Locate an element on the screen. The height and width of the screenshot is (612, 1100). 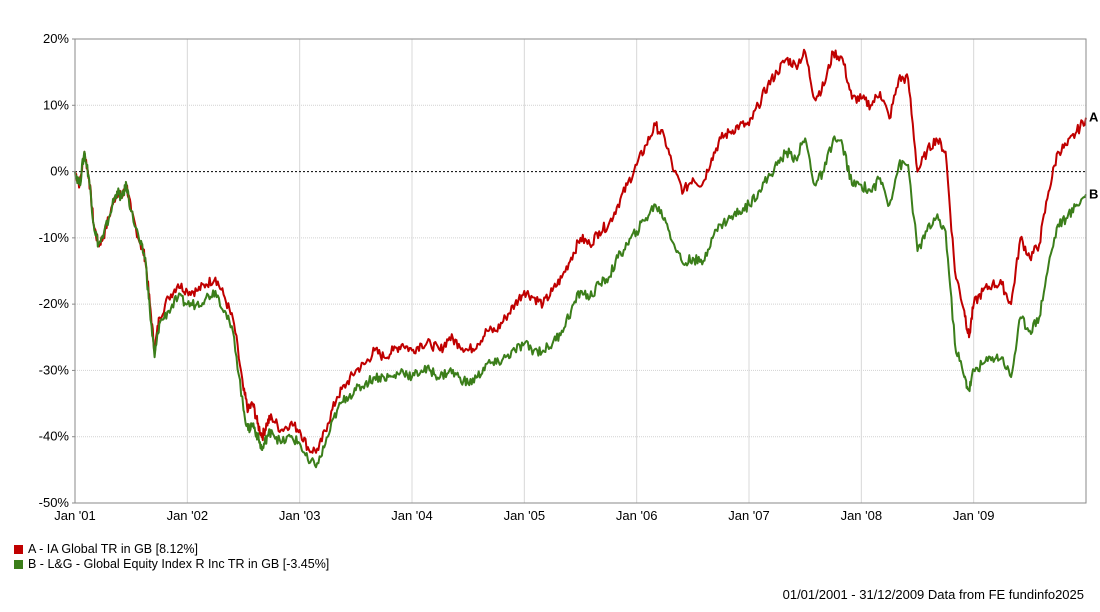
y-tick-label: 20% is located at coordinates (56, 38).